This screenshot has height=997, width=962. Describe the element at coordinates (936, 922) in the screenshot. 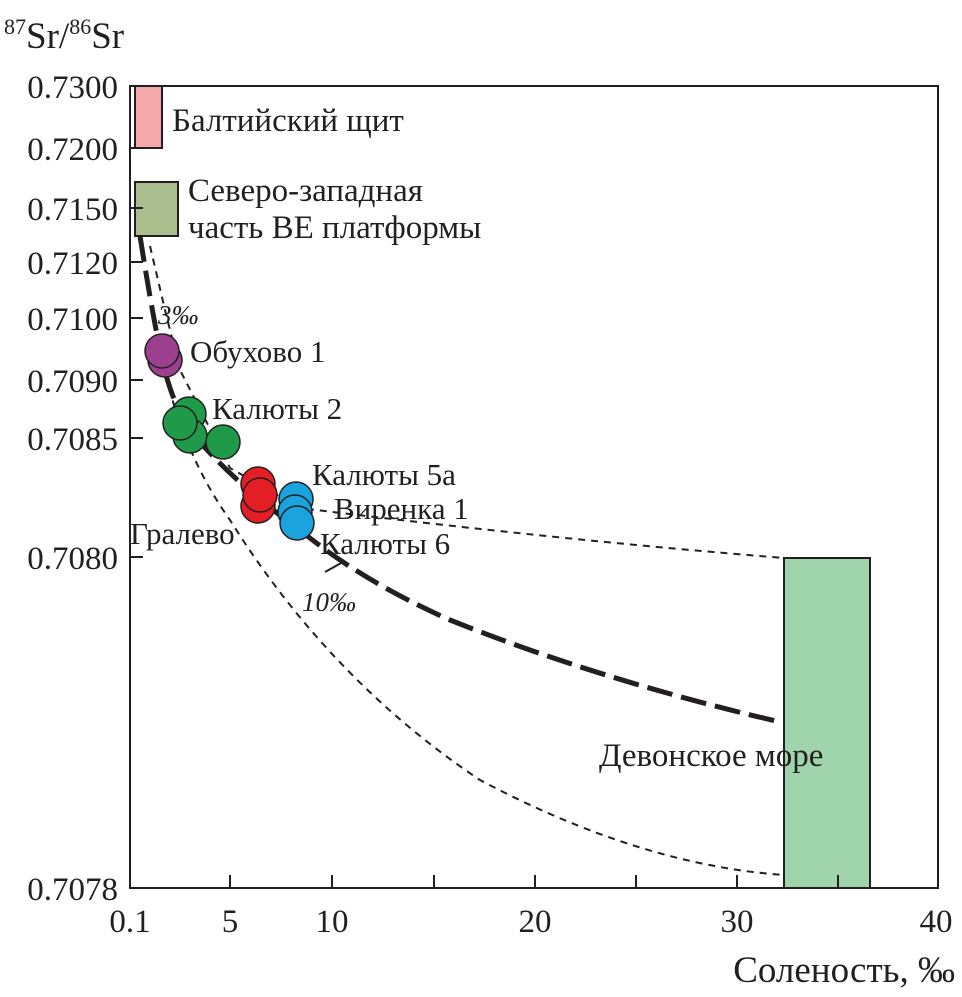

I see `x-tick-label: 40` at that location.